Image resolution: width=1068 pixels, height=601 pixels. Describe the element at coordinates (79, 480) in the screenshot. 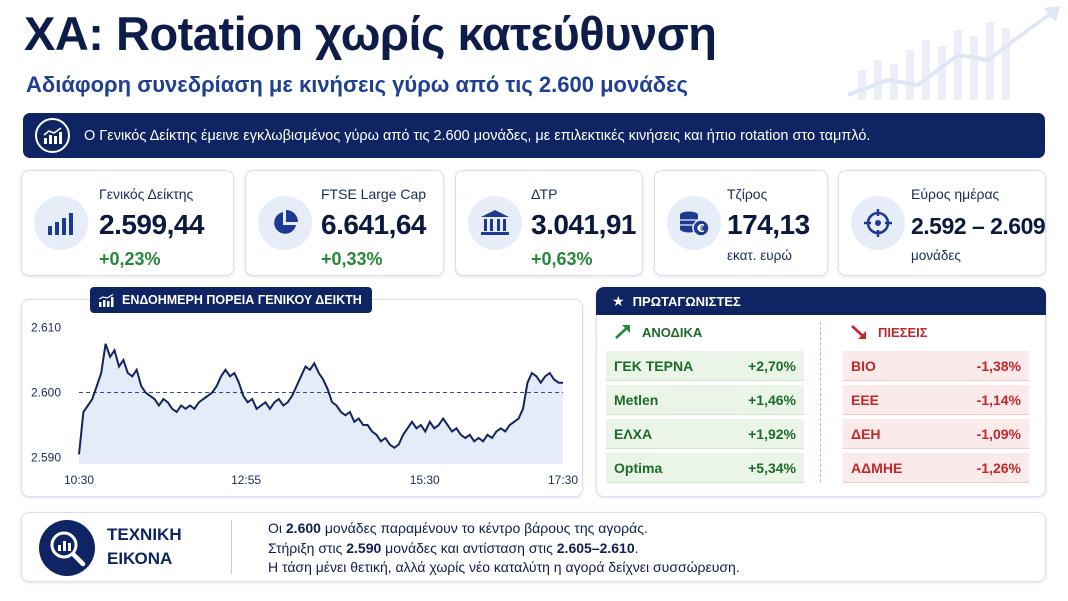

I see `x-tick-label: 10:30` at that location.